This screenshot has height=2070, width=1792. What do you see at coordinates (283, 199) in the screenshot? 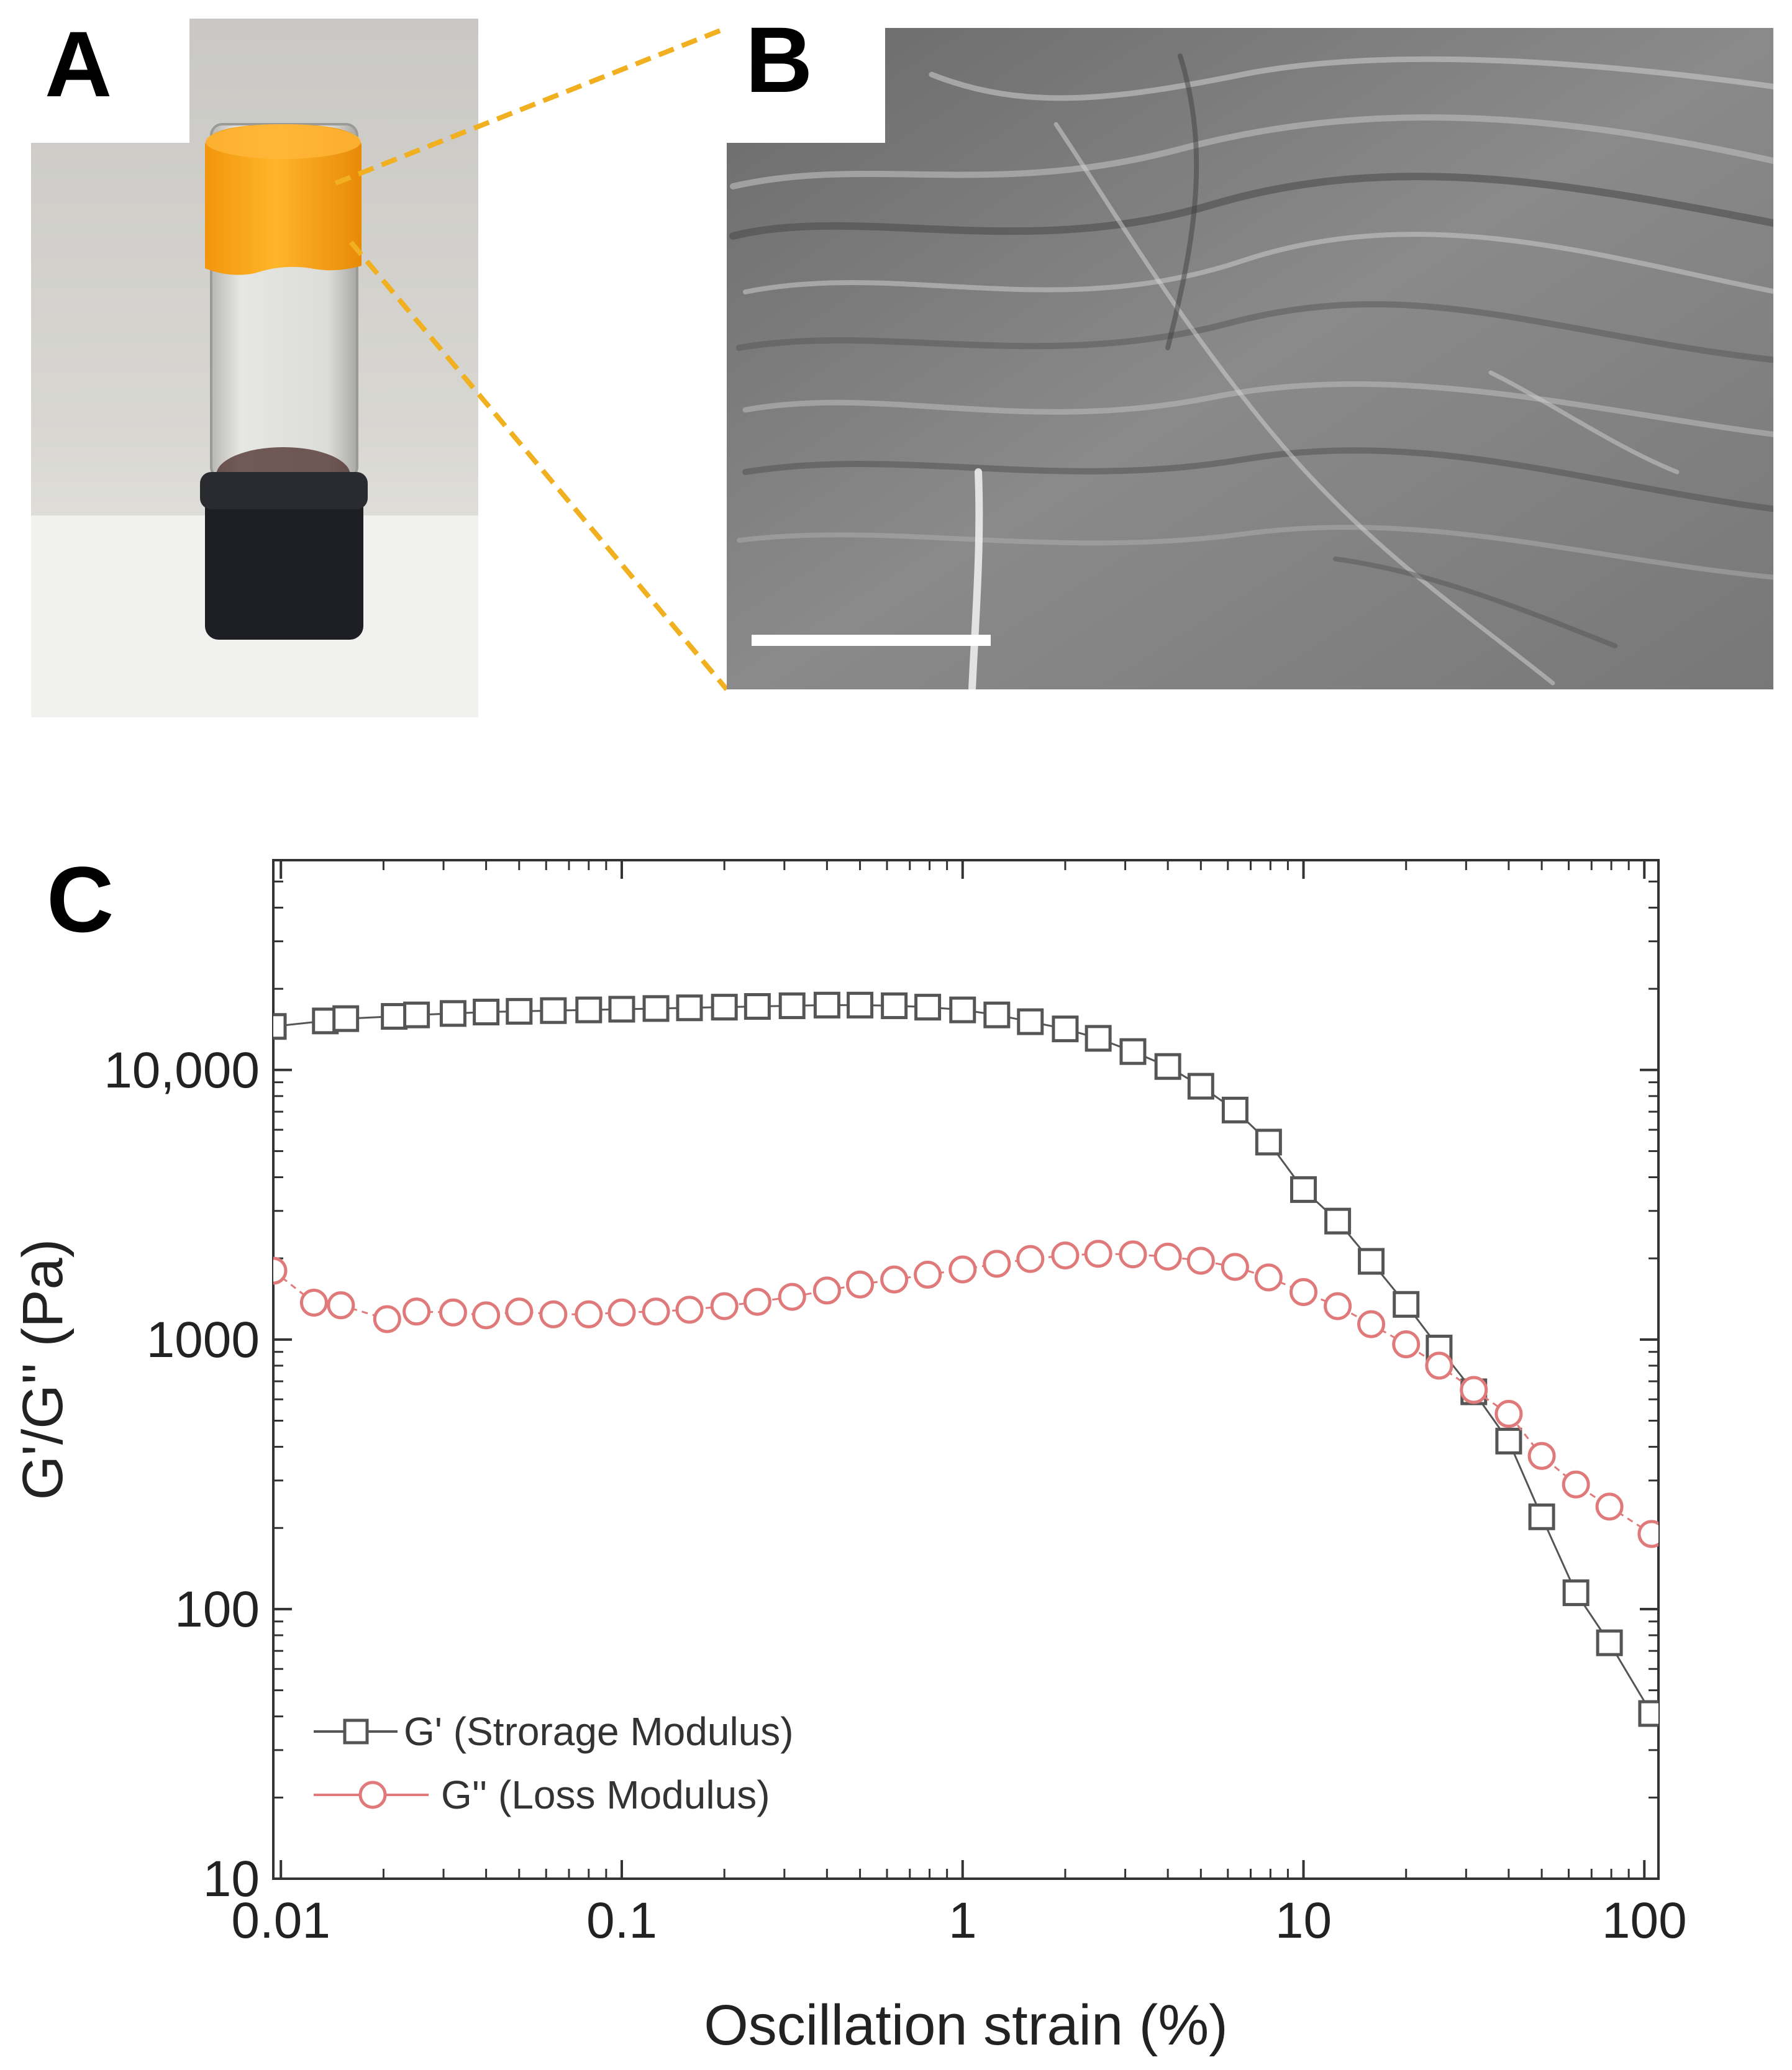
I see `gel-sample` at bounding box center [283, 199].